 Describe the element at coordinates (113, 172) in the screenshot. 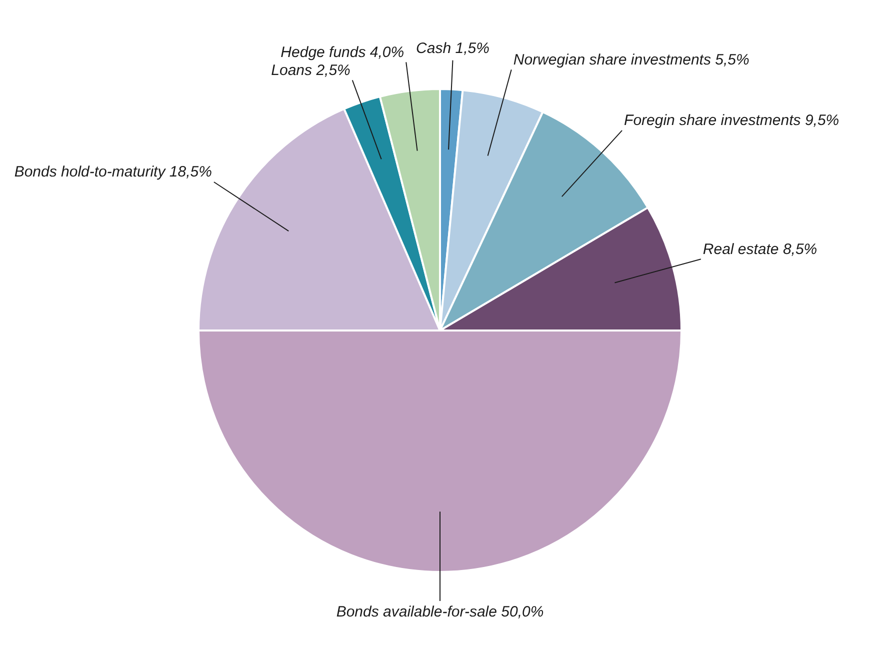

I see `slice-label: Bonds hold-to-maturity 18,5%` at that location.